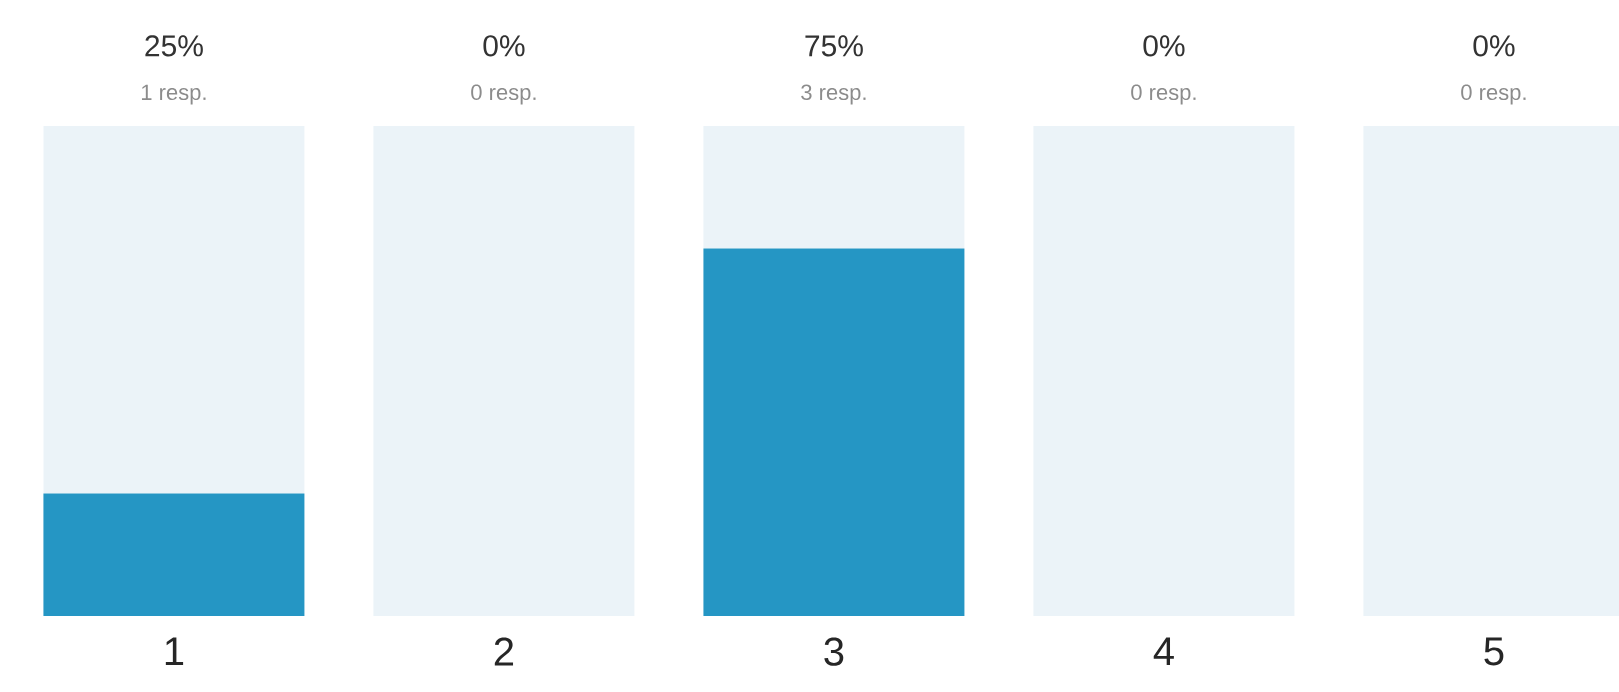  What do you see at coordinates (504, 651) in the screenshot?
I see `x-tick-label: 2` at bounding box center [504, 651].